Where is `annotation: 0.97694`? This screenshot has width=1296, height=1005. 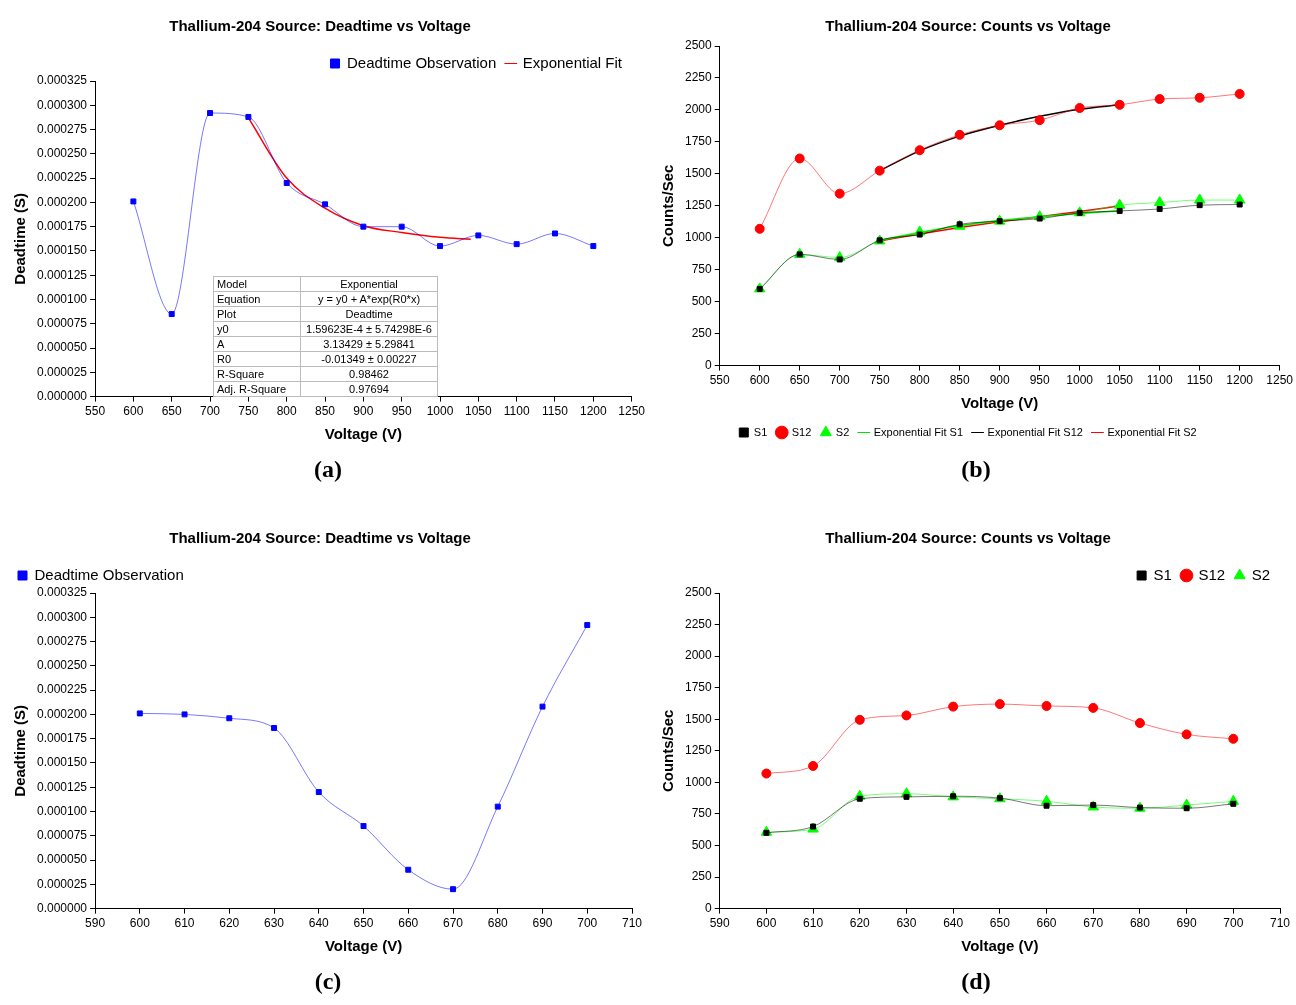
annotation: 0.97694 is located at coordinates (369, 389).